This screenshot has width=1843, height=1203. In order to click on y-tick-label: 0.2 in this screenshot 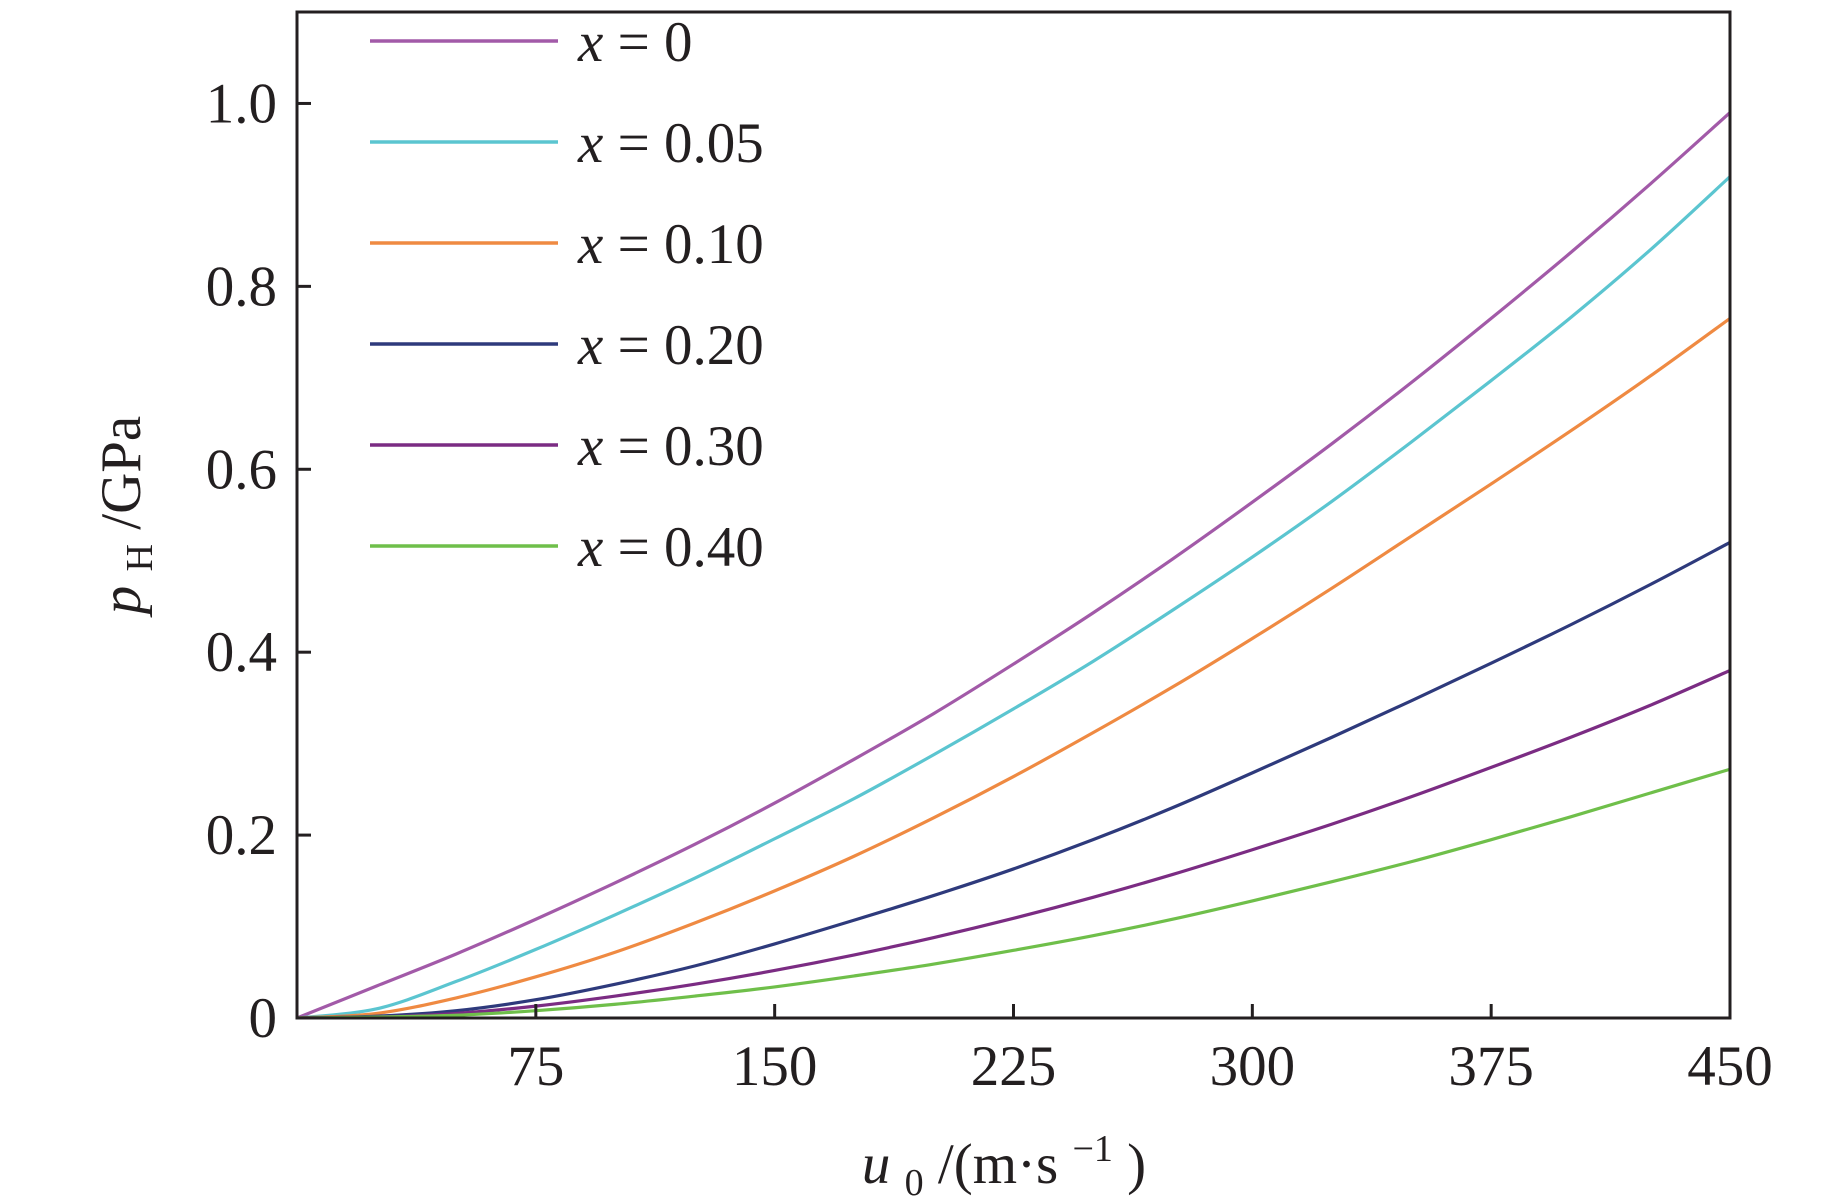, I will do `click(241, 835)`.